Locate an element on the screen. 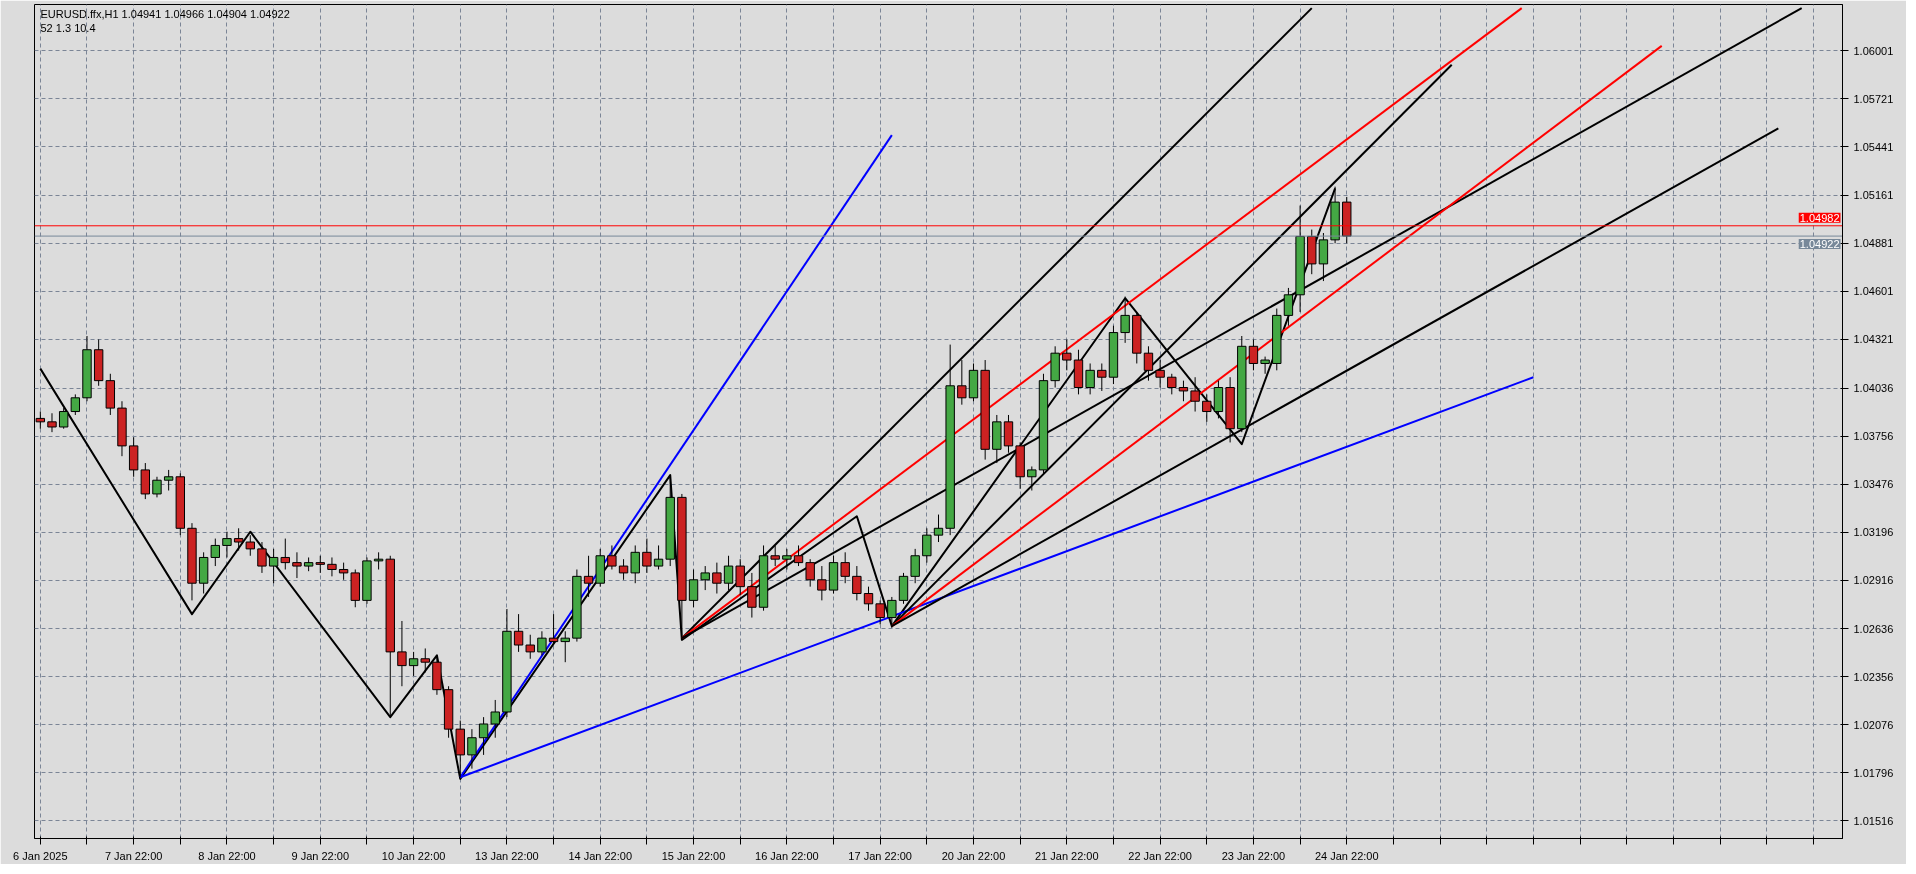 The height and width of the screenshot is (874, 1916). x-tick-label: 8 Jan 22:00 is located at coordinates (227, 855).